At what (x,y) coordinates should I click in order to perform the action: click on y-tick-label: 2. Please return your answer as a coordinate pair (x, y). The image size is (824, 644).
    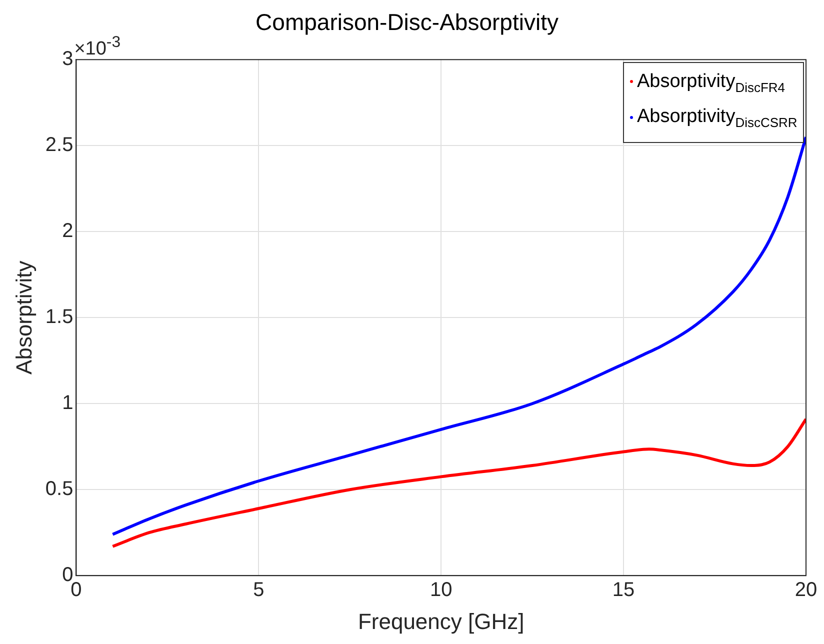
    Looking at the image, I should click on (68, 231).